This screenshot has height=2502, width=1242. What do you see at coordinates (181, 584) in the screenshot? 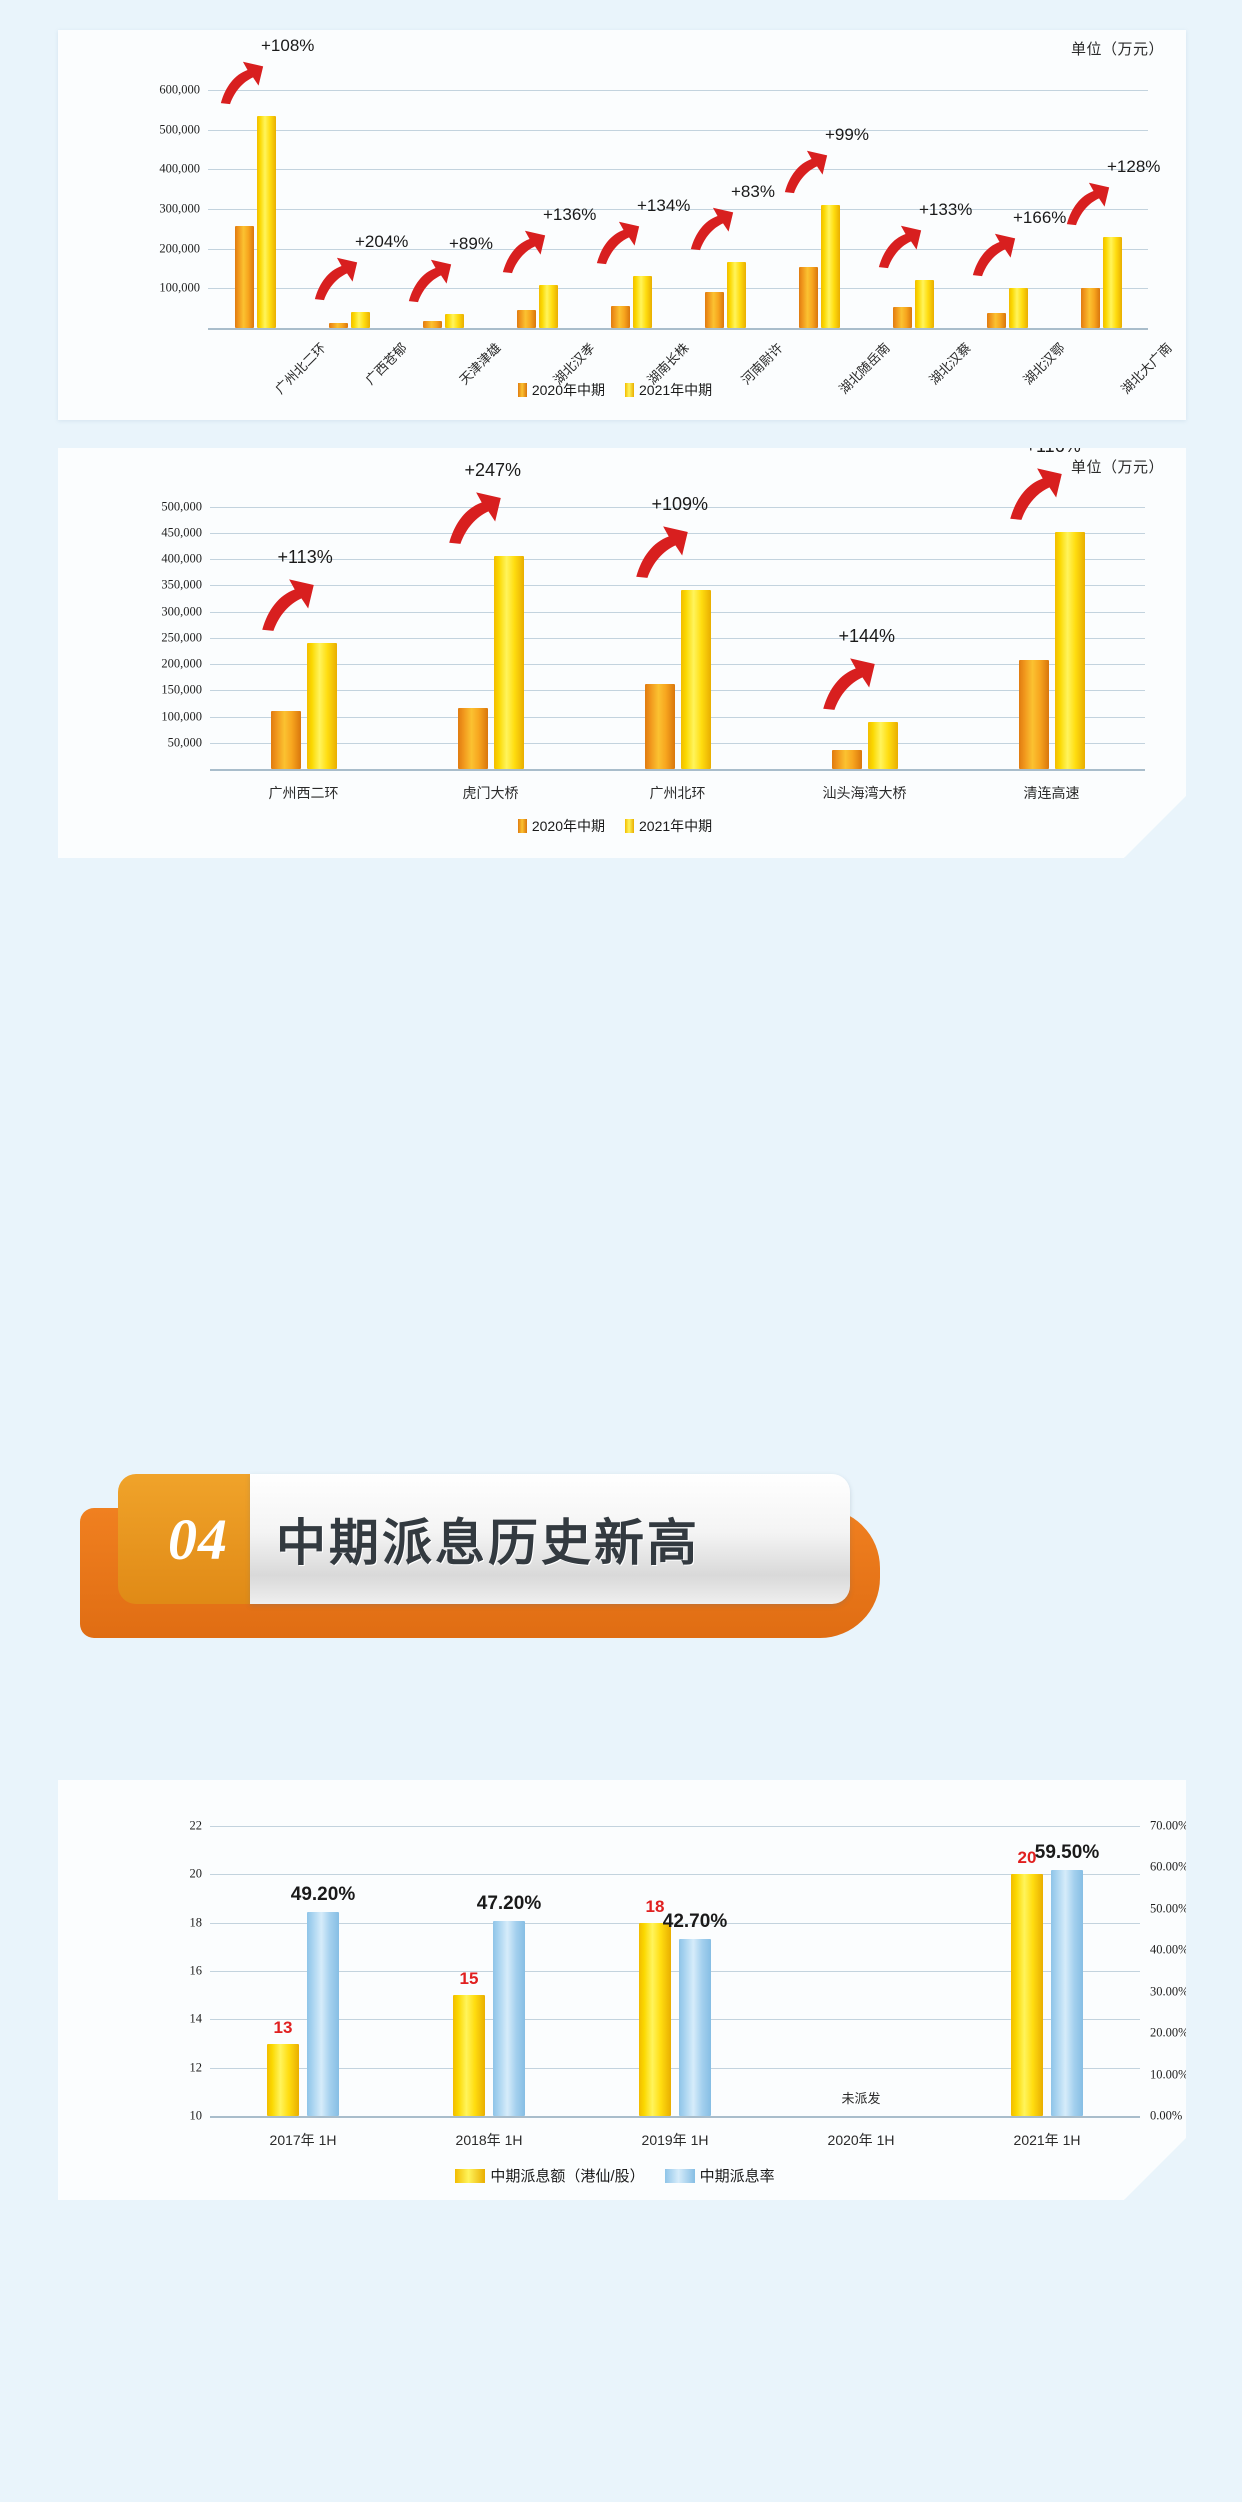
I see `y-axis-tick-label: 350,000` at bounding box center [181, 584].